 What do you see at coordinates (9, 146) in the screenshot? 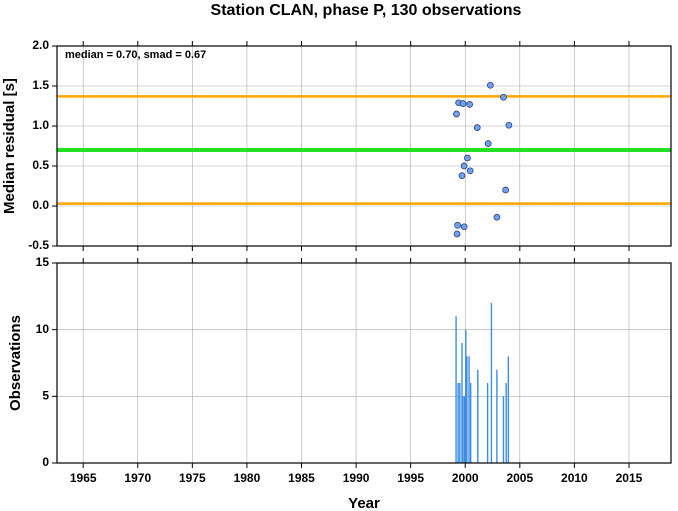
I see `y-axis-label: Median residual [s]` at bounding box center [9, 146].